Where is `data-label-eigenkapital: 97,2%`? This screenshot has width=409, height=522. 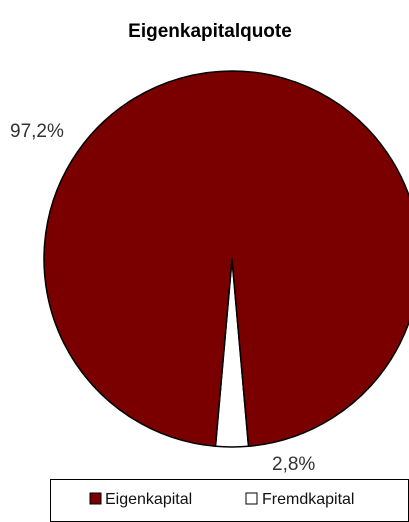
data-label-eigenkapital: 97,2% is located at coordinates (37, 131).